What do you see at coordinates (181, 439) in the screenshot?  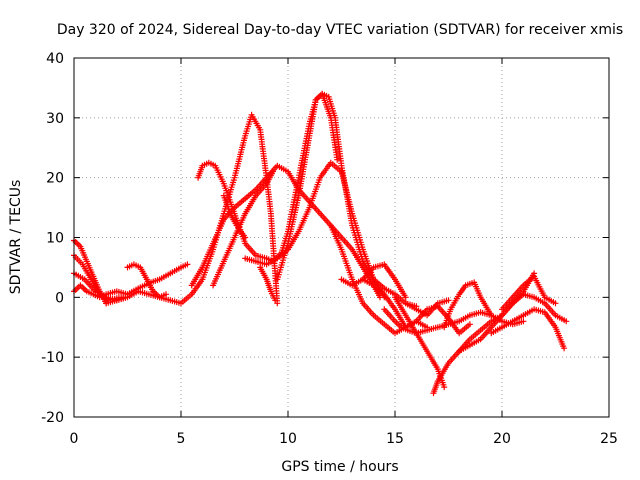 I see `x-tick-label: 5` at bounding box center [181, 439].